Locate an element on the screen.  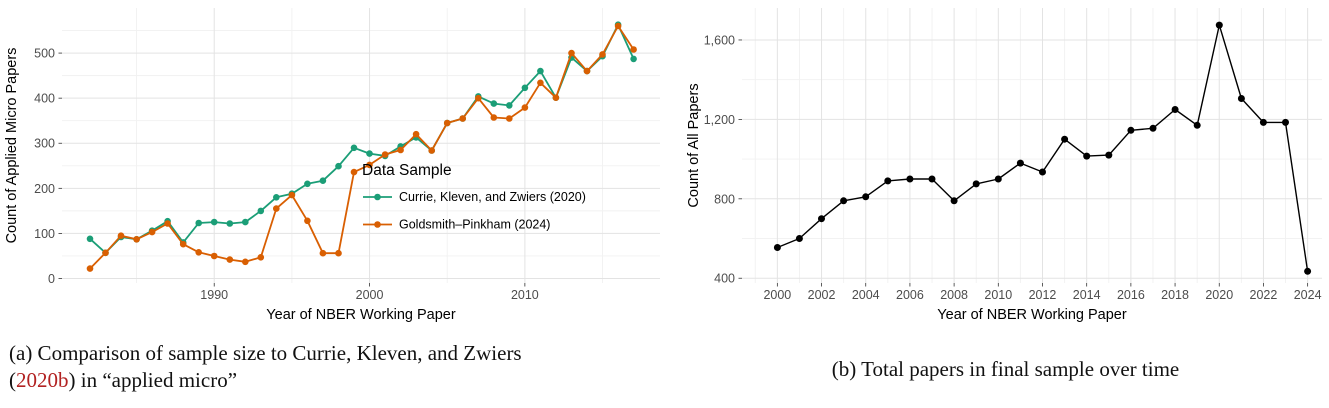
x-tick-label: 2004 is located at coordinates (866, 295).